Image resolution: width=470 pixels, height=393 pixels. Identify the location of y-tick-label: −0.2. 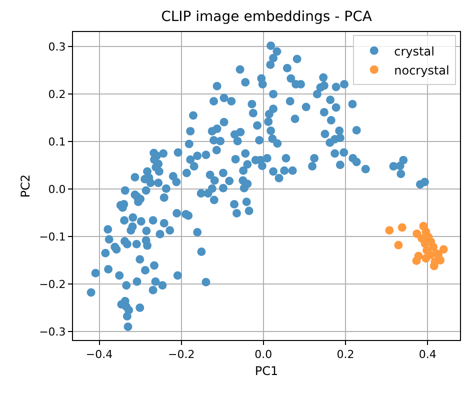
(52, 284).